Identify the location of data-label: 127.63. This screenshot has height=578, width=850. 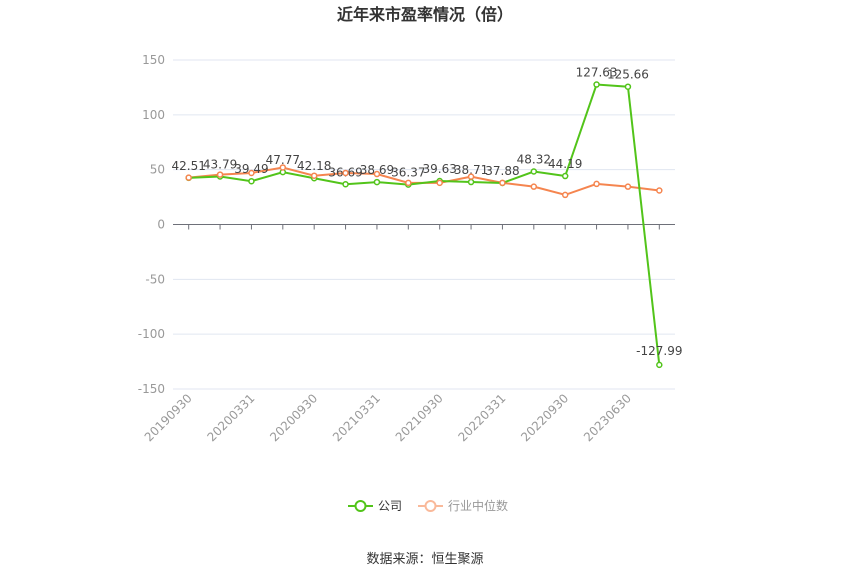
(597, 73).